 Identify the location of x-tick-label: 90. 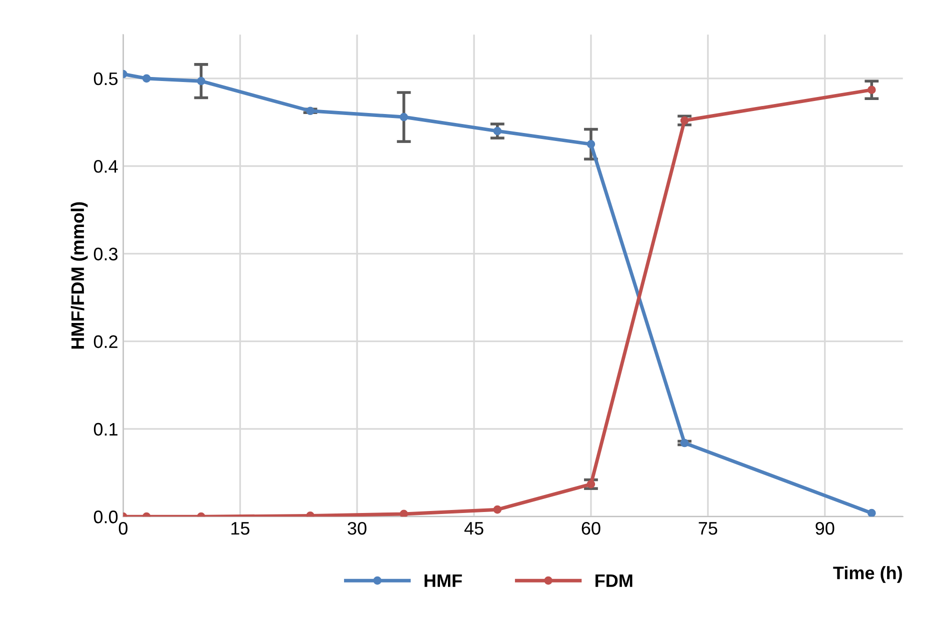
(825, 528).